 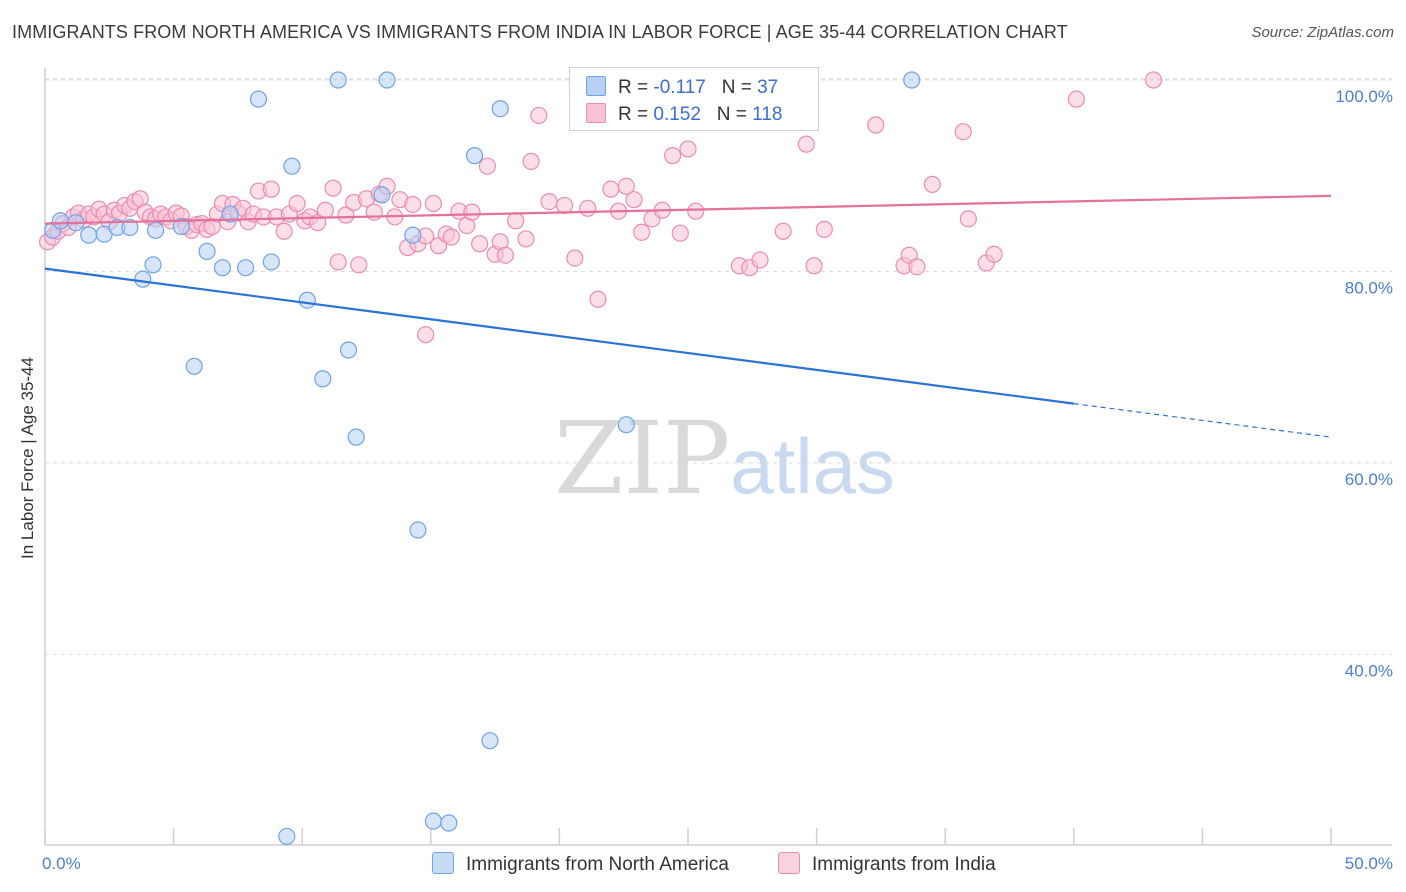 What do you see at coordinates (27, 458) in the screenshot?
I see `y-axis-label: In Labor Force | Age 35-44` at bounding box center [27, 458].